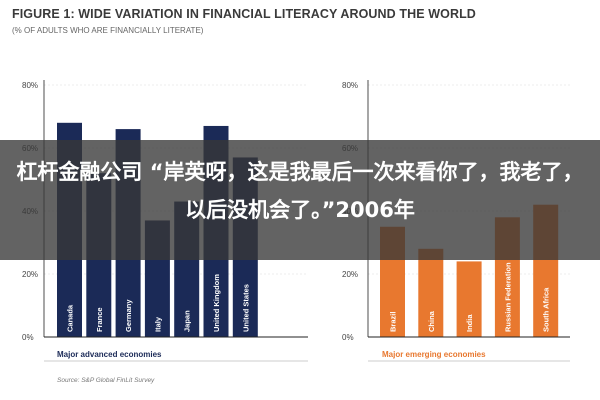 The width and height of the screenshot is (600, 400). I want to click on category-label: South Africa, so click(546, 309).